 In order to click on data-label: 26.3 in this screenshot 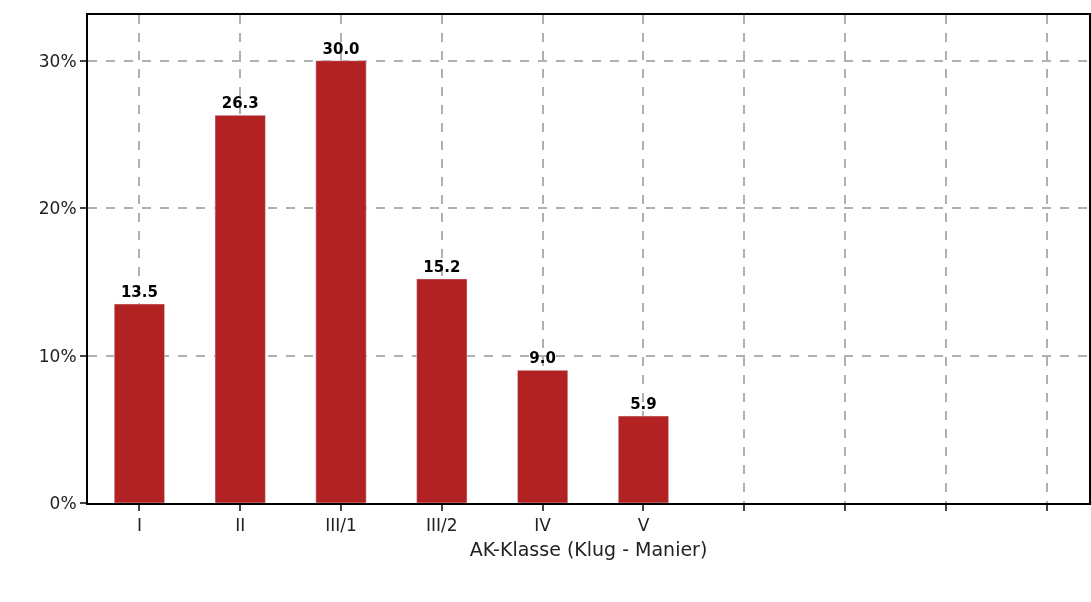, I will do `click(240, 103)`.